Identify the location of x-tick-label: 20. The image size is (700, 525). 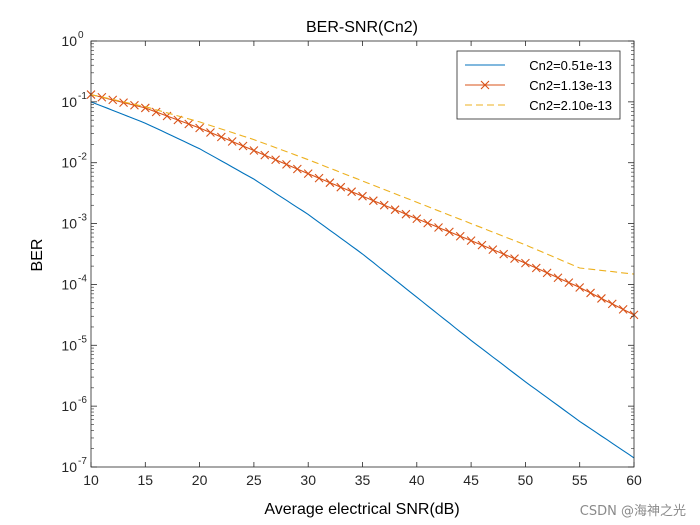
(200, 480).